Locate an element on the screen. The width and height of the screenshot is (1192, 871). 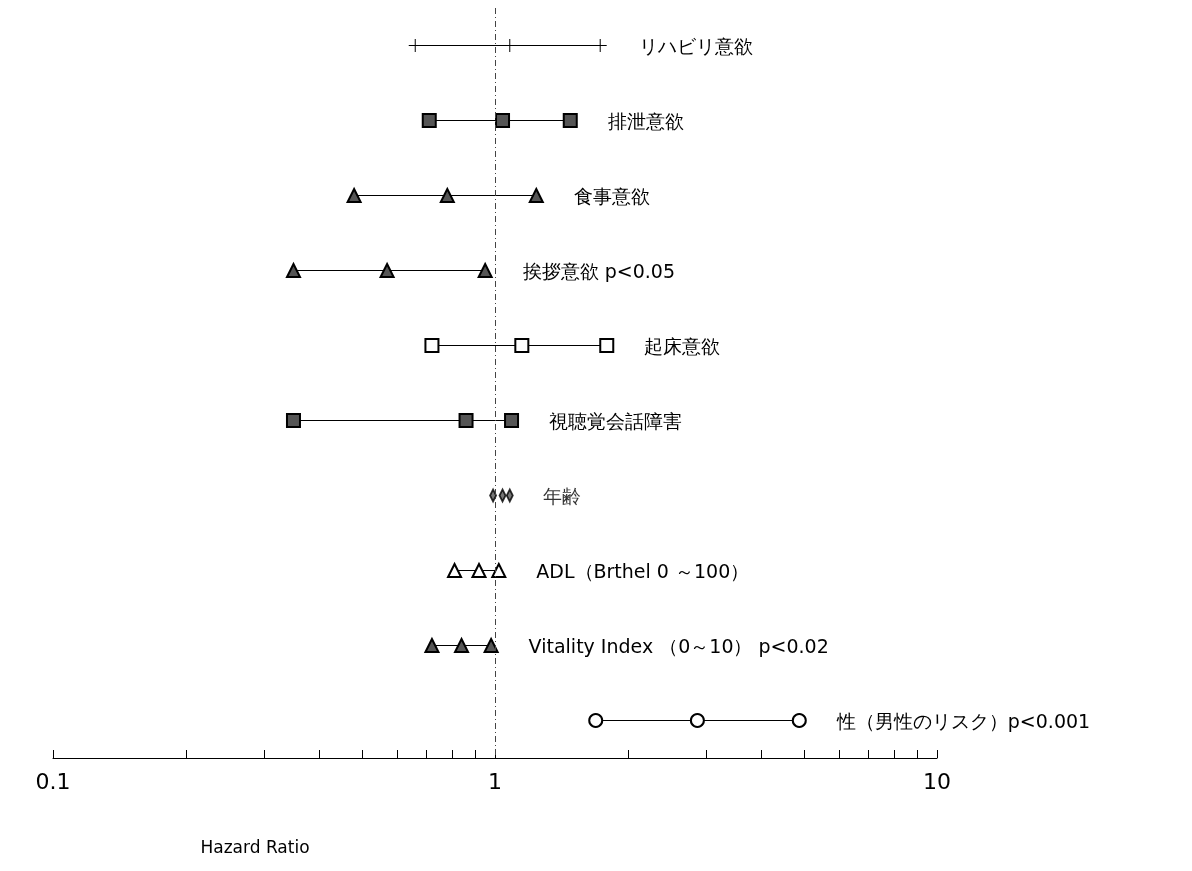
y-tick-label: 性（男性のリスク）p<0.001 is located at coordinates (963, 720).